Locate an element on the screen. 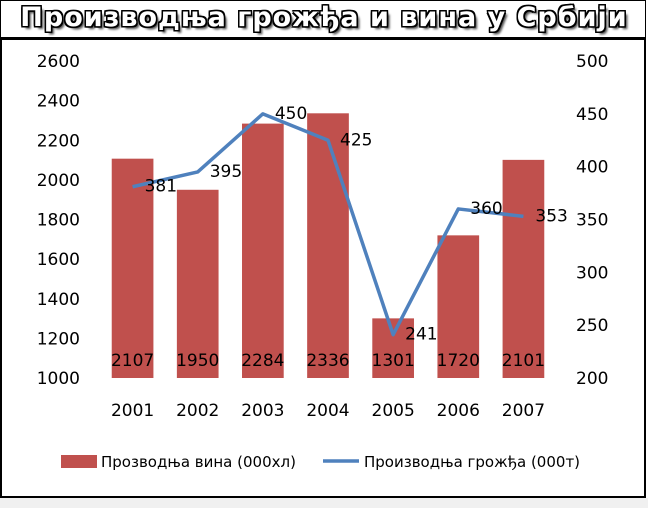 This screenshot has width=648, height=523. y-left-tick-label: 1800 is located at coordinates (58, 221).